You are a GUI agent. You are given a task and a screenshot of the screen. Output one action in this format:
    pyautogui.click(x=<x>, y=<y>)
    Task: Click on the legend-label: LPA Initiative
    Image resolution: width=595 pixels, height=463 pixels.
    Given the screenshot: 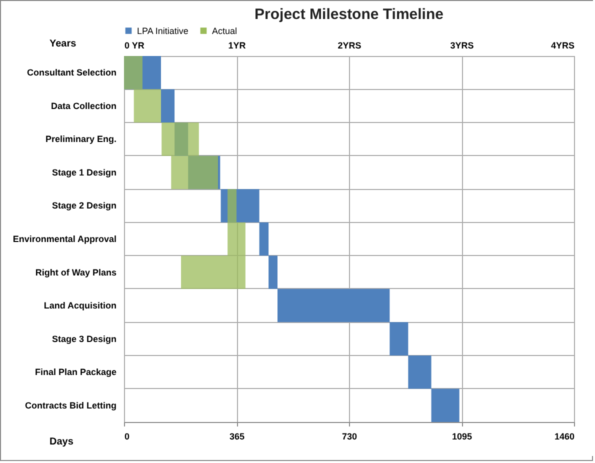 What is the action you would take?
    pyautogui.click(x=162, y=31)
    